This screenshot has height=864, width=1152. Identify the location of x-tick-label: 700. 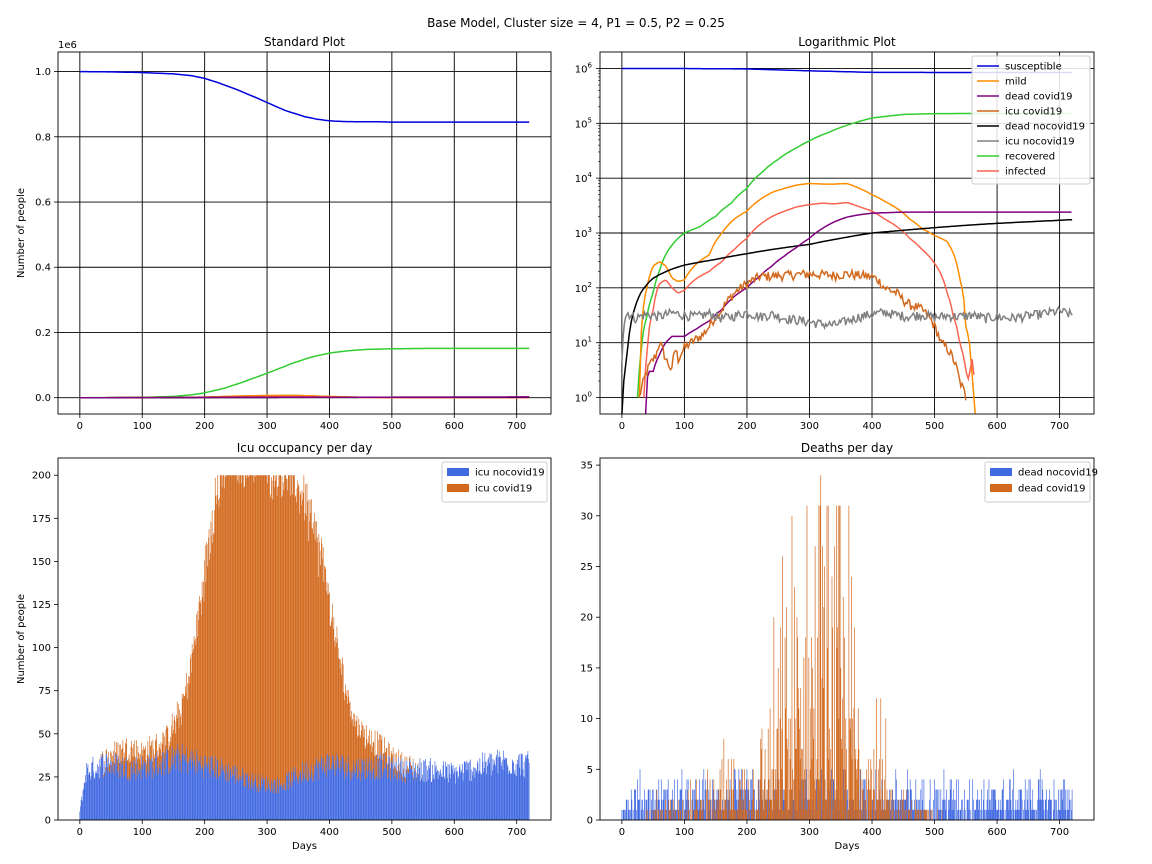
(1059, 426).